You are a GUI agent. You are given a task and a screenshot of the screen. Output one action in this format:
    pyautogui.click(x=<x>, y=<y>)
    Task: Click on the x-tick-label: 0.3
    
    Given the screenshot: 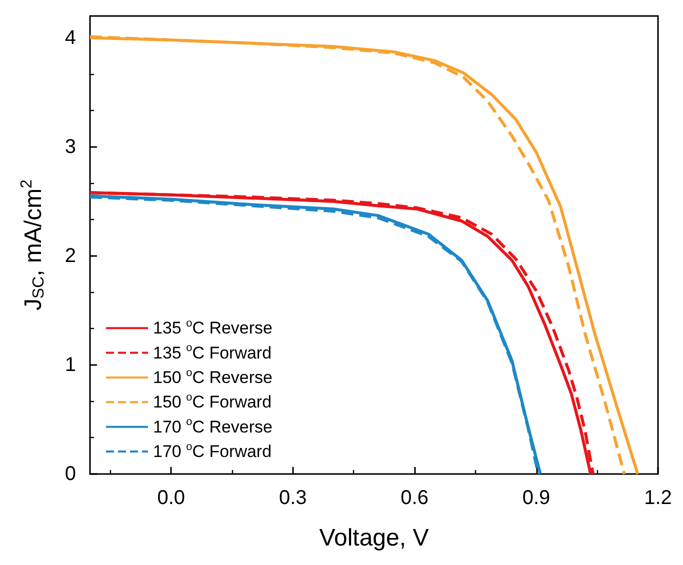 What is the action you would take?
    pyautogui.click(x=292, y=498)
    